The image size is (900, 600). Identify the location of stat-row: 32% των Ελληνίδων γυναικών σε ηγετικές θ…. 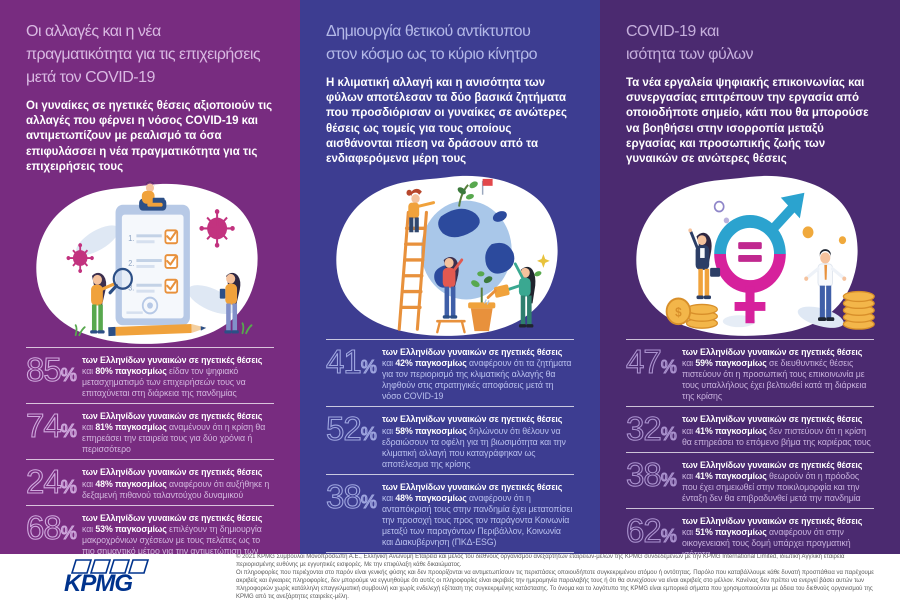
(749, 428).